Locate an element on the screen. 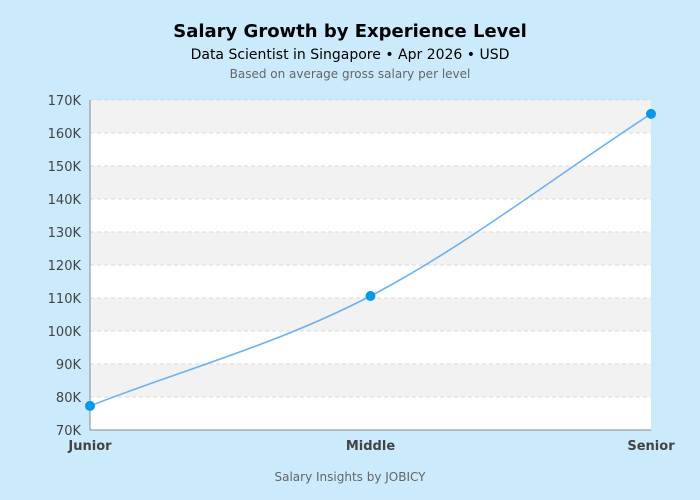  y-tick-label: 140K is located at coordinates (65, 200).